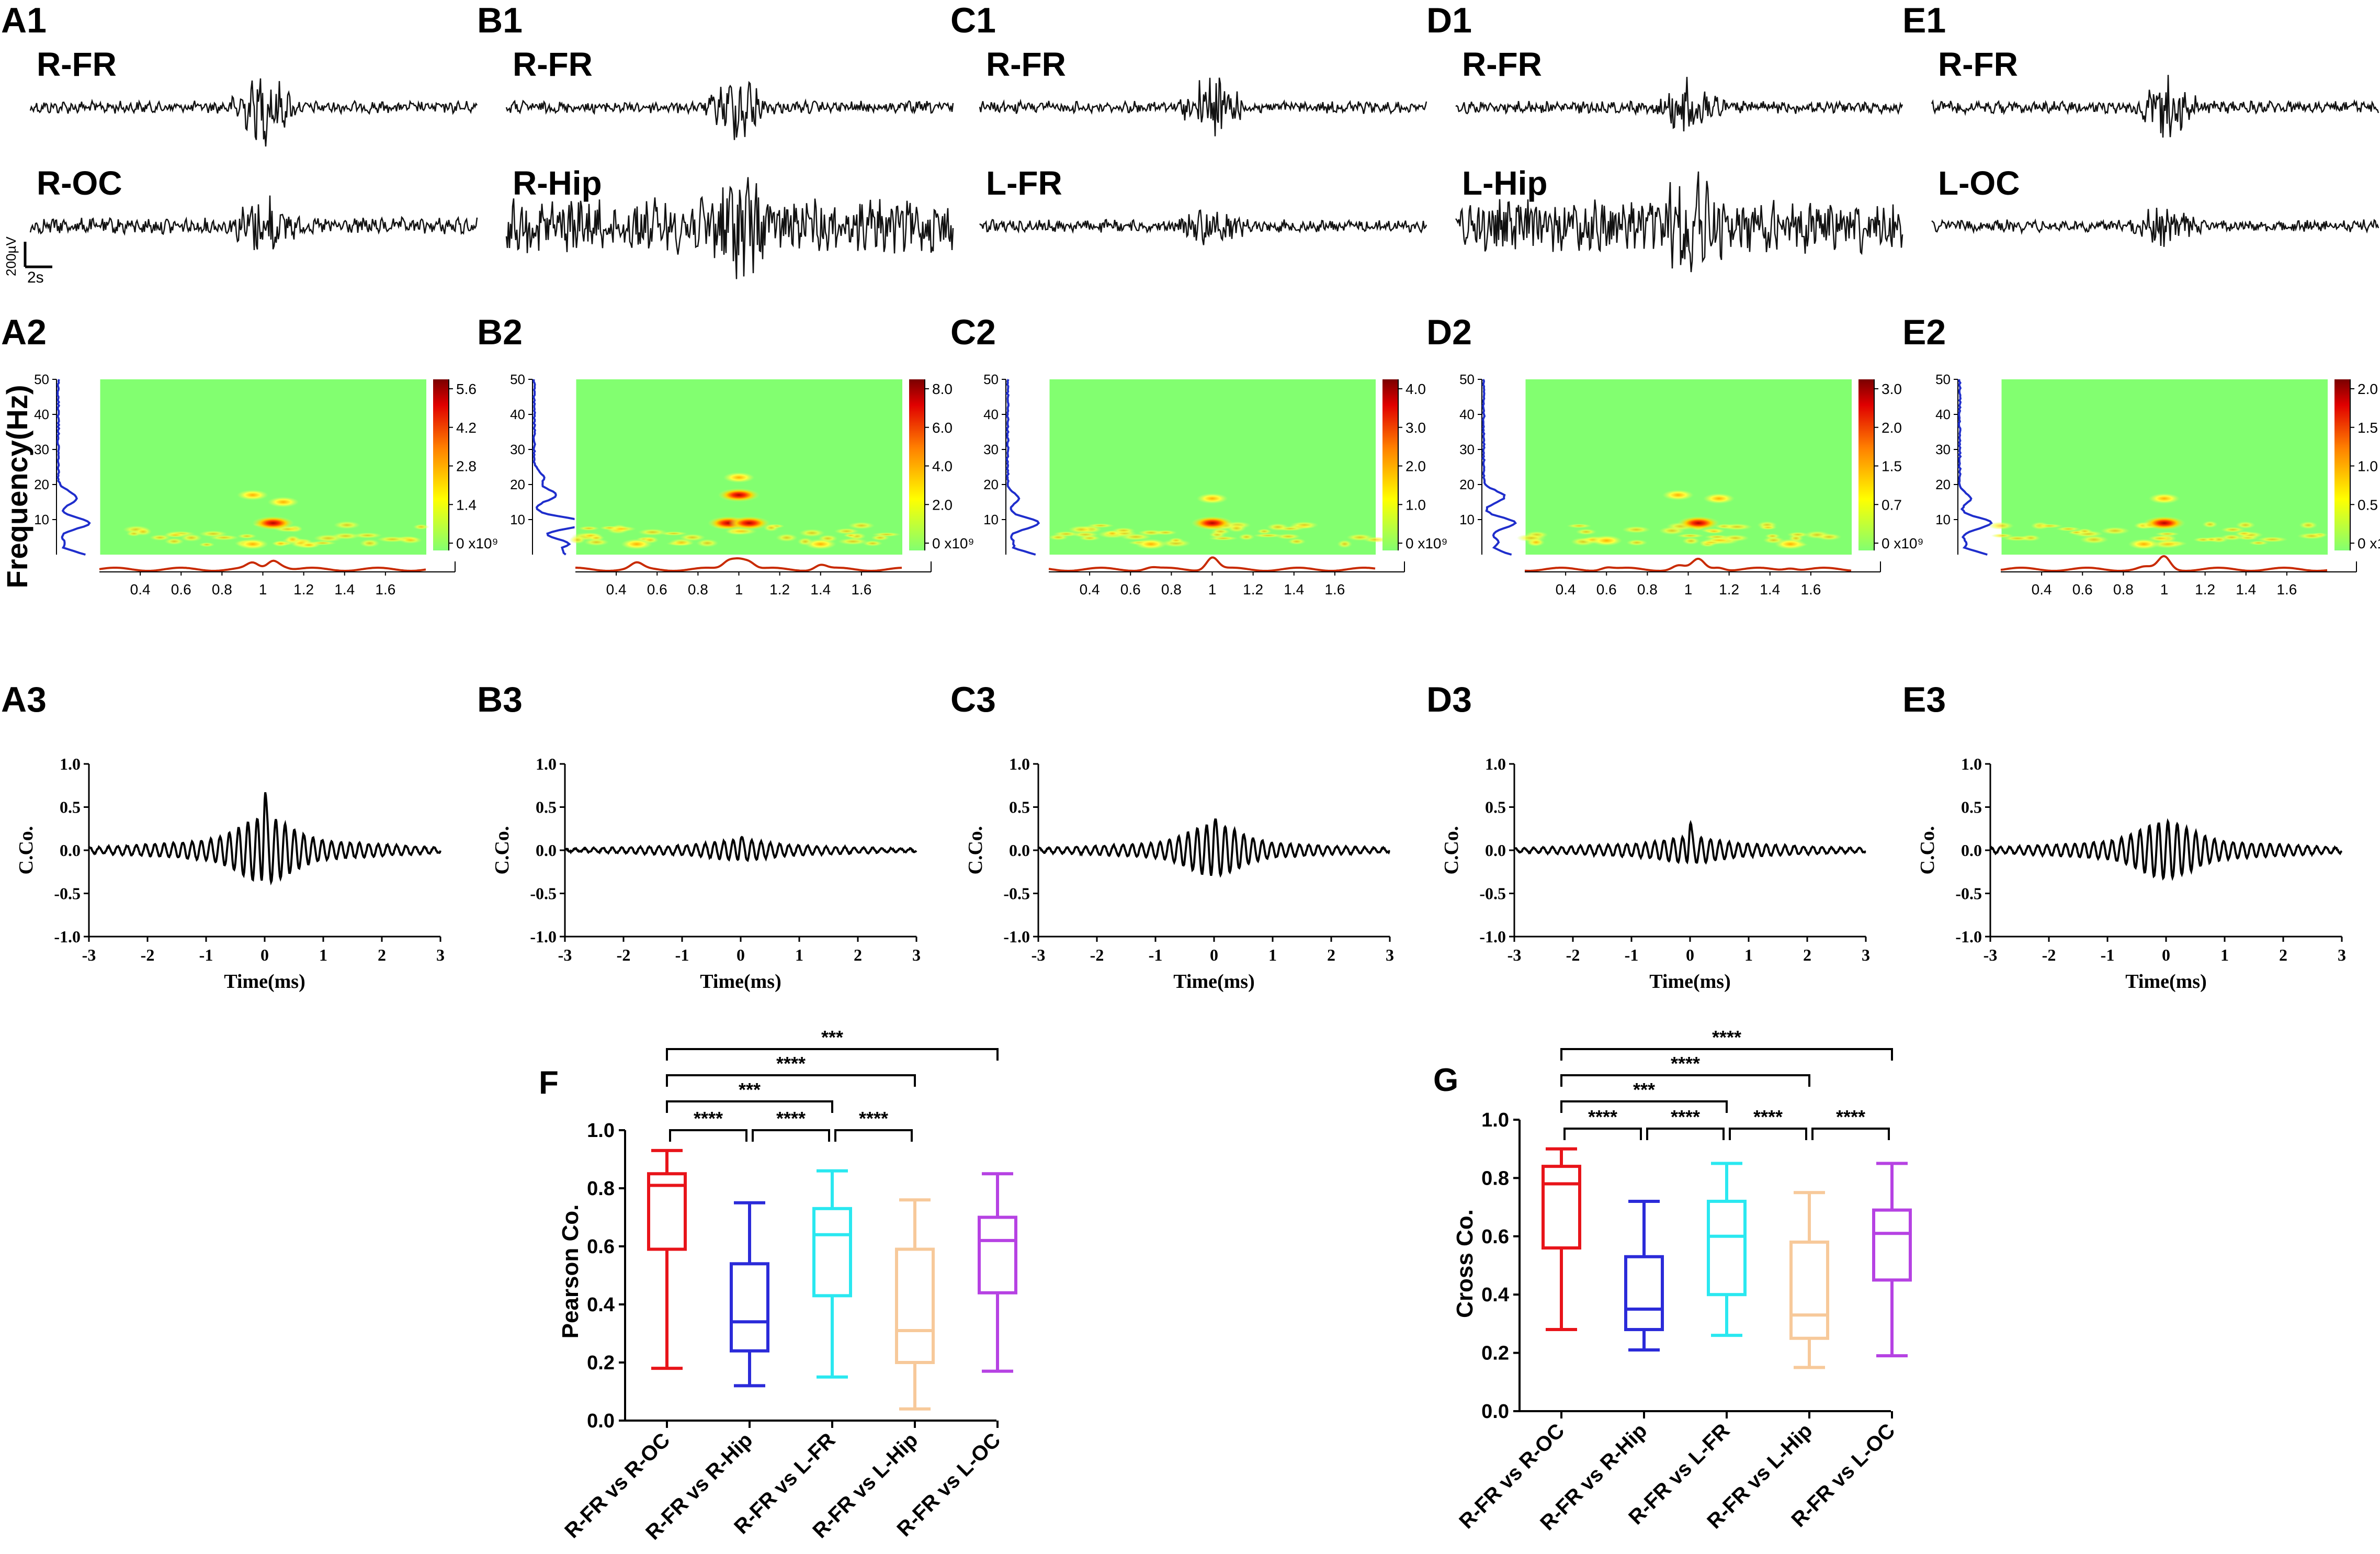 This screenshot has width=2380, height=1554. I want to click on tf-time-tick-label: 0.4, so click(141, 590).